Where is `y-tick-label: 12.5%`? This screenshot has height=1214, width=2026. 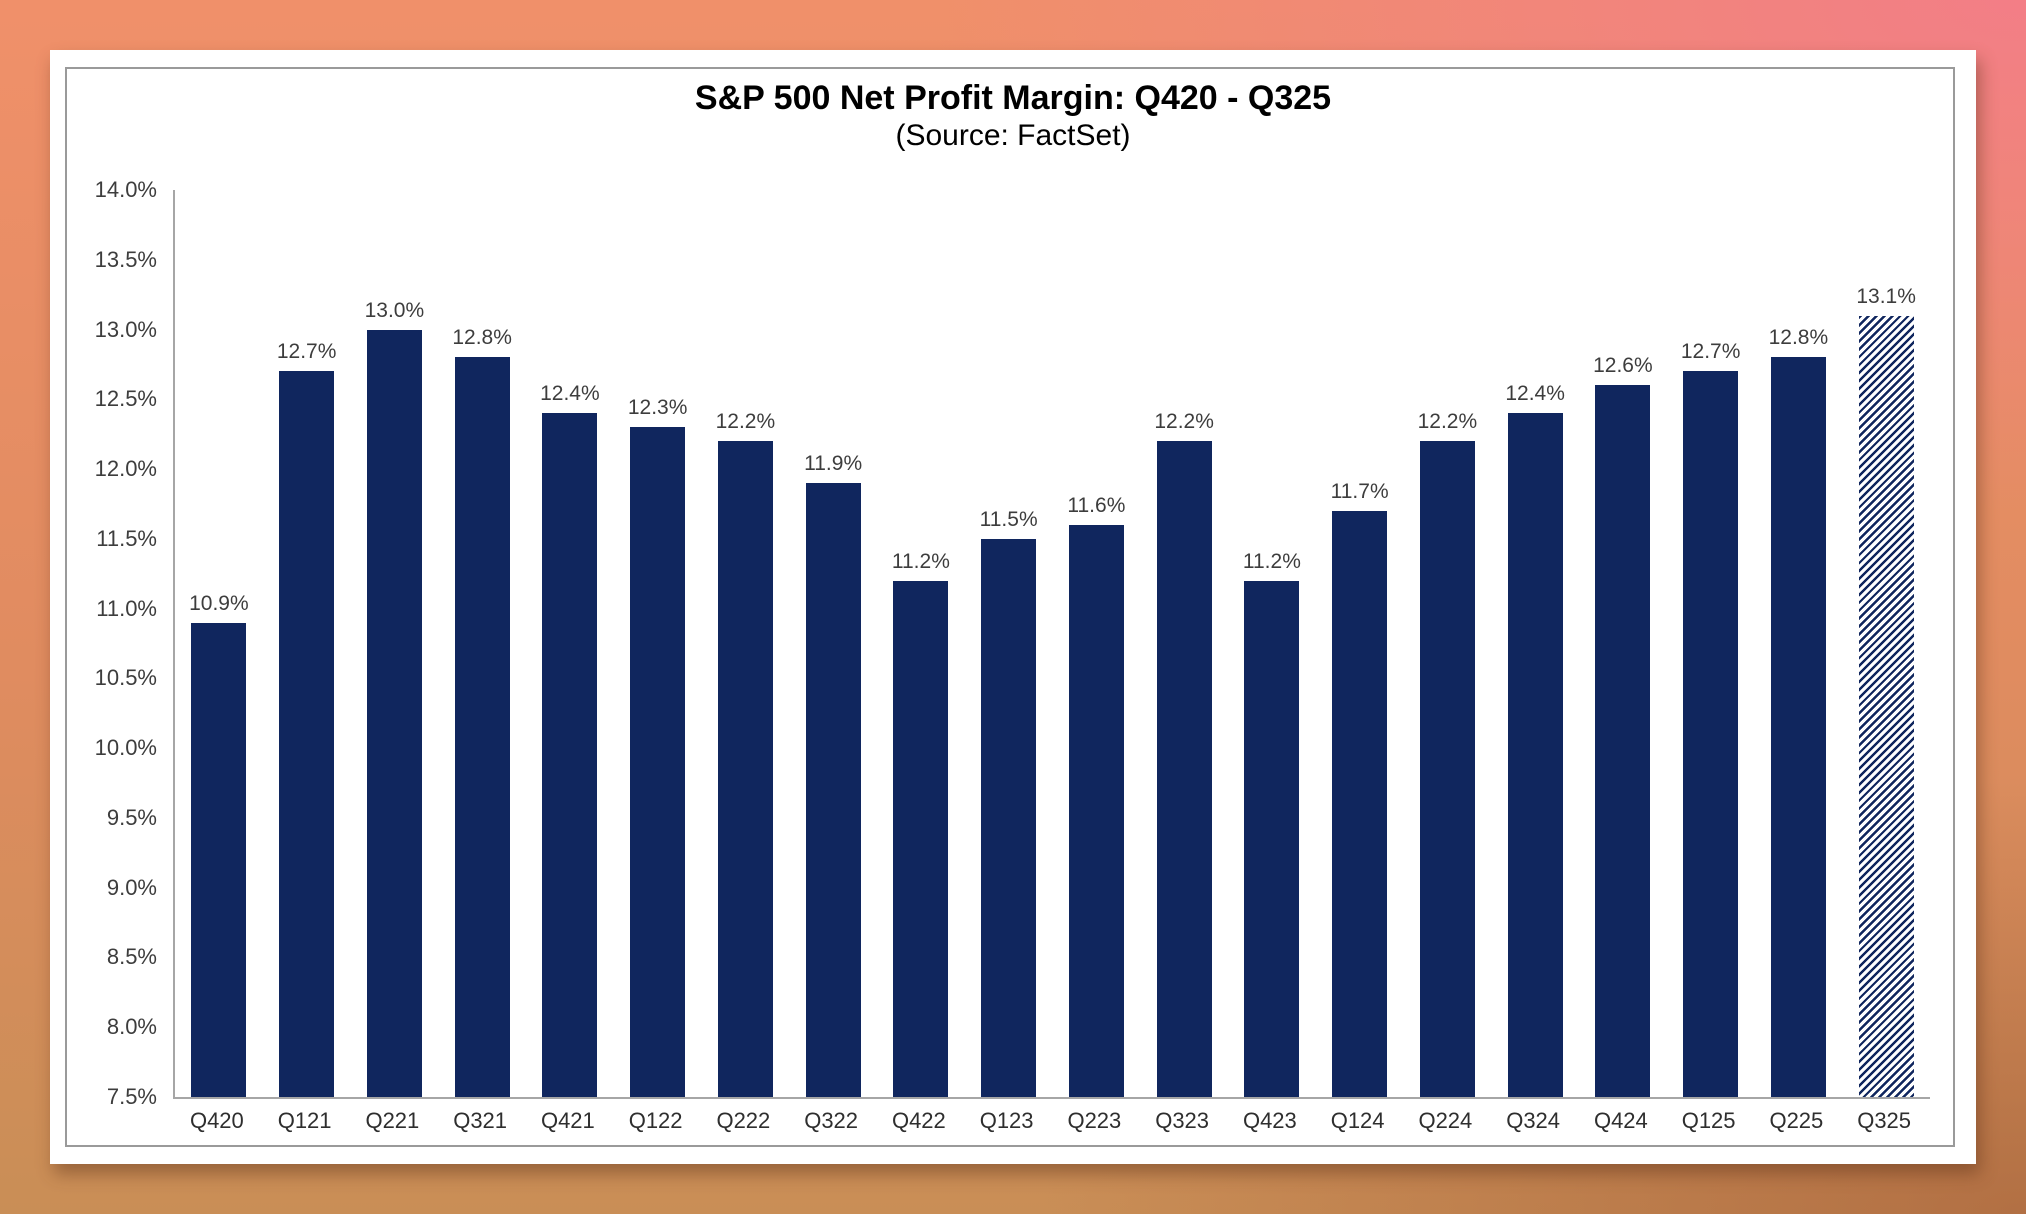
y-tick-label: 12.5% is located at coordinates (125, 399).